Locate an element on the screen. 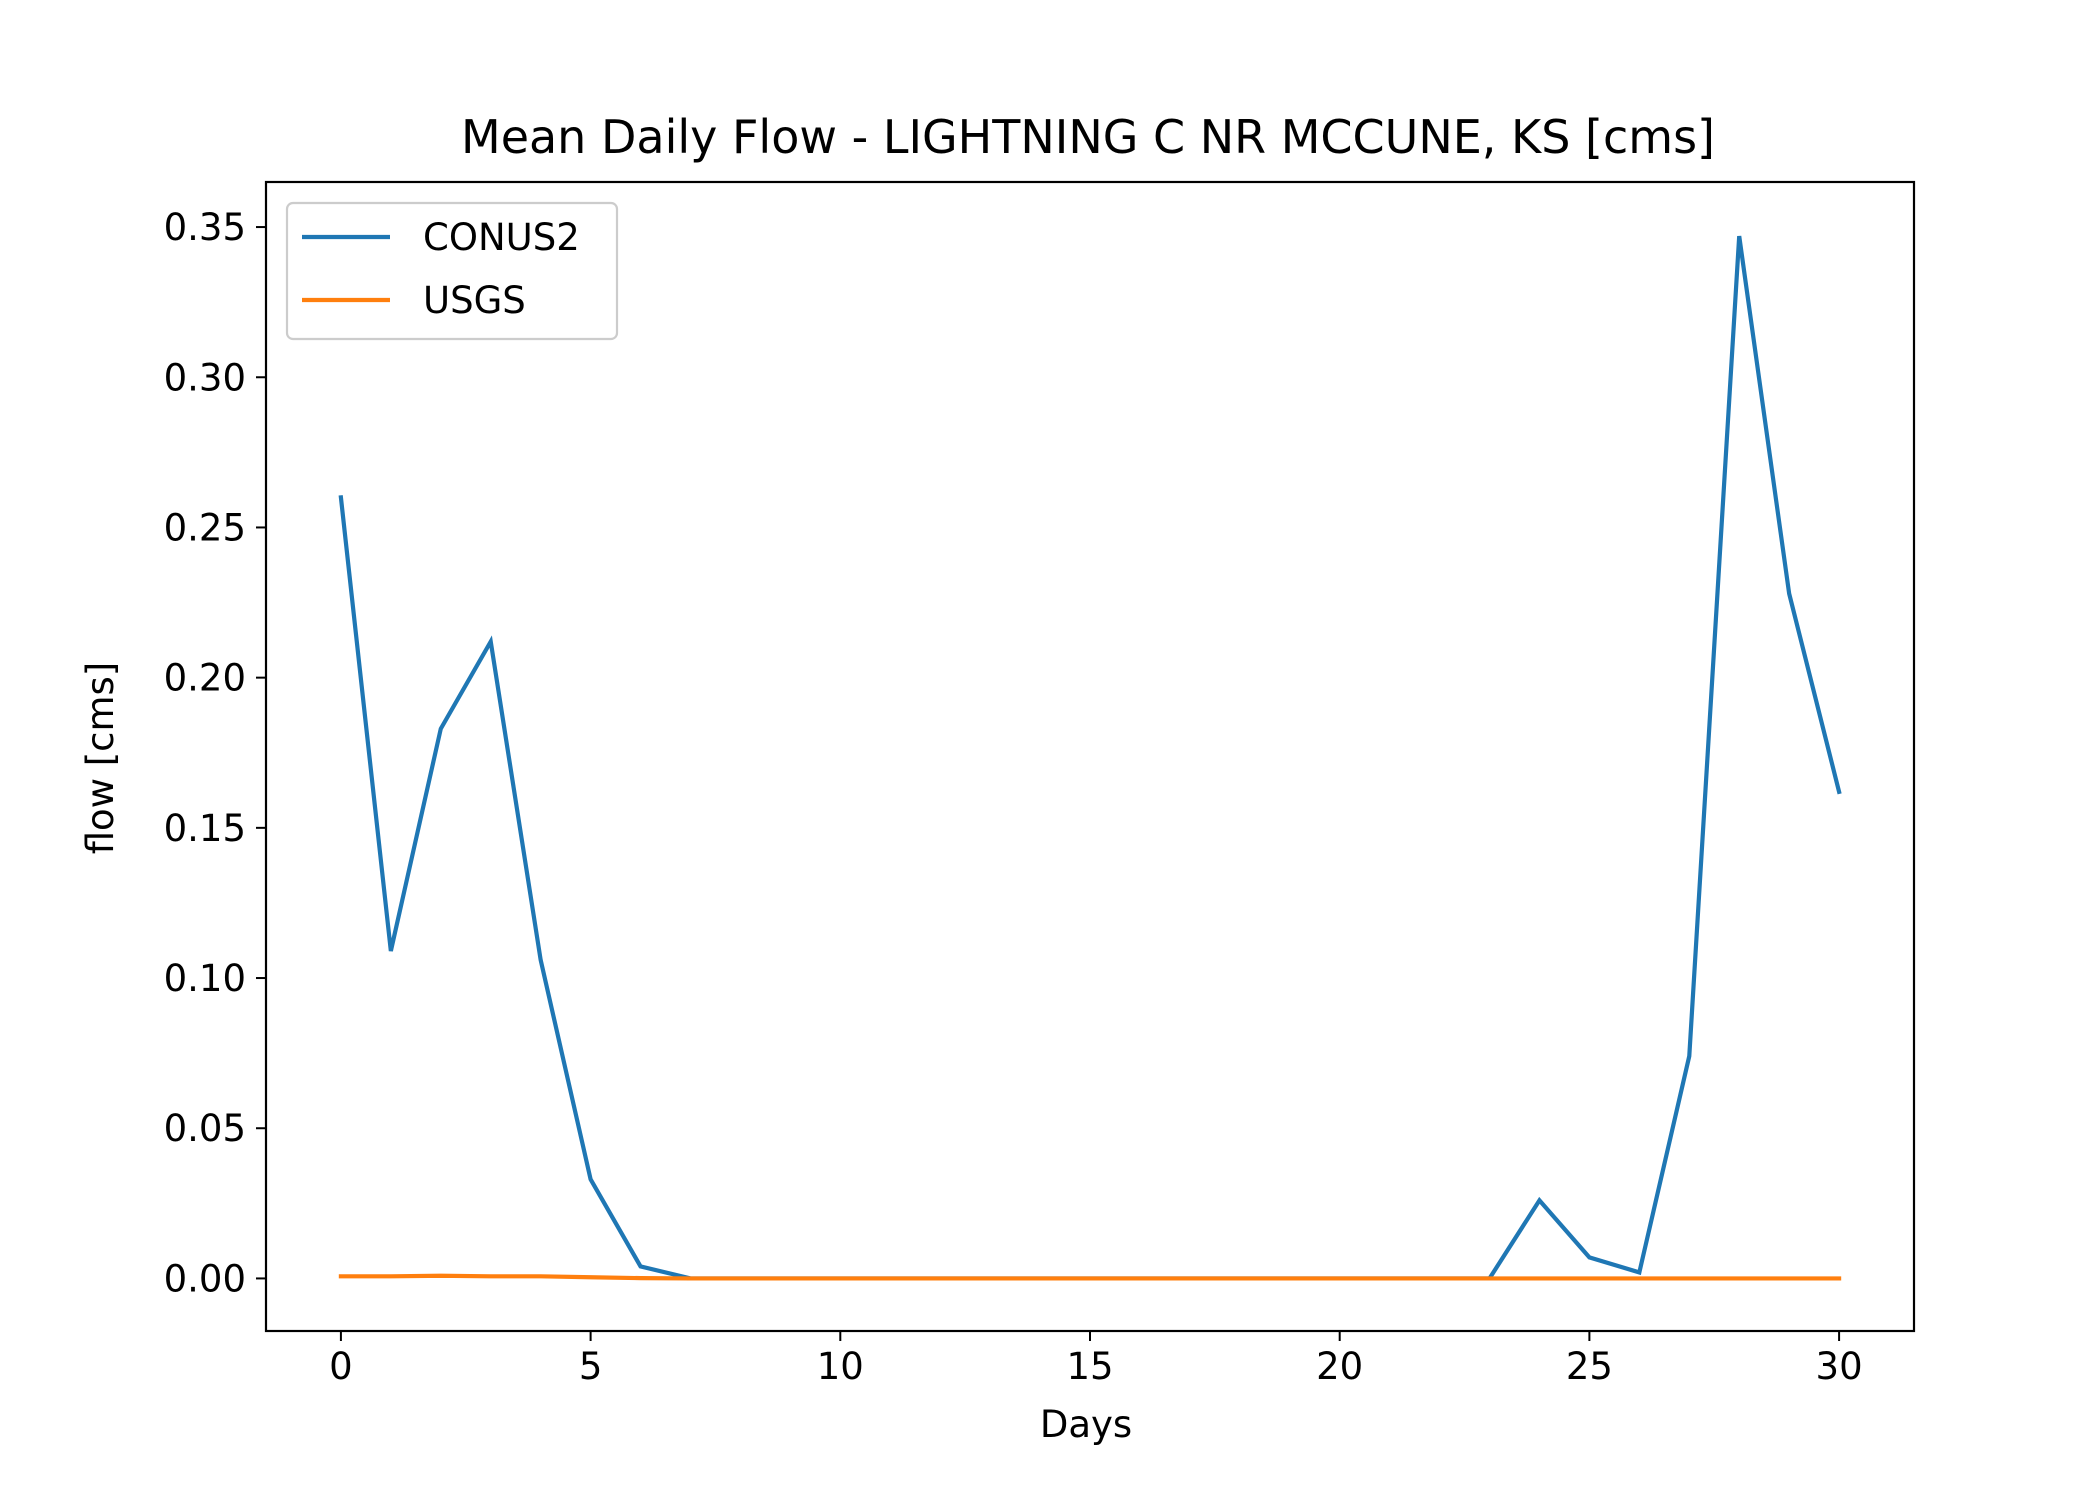  x-axis-label: Days is located at coordinates (1086, 1424).